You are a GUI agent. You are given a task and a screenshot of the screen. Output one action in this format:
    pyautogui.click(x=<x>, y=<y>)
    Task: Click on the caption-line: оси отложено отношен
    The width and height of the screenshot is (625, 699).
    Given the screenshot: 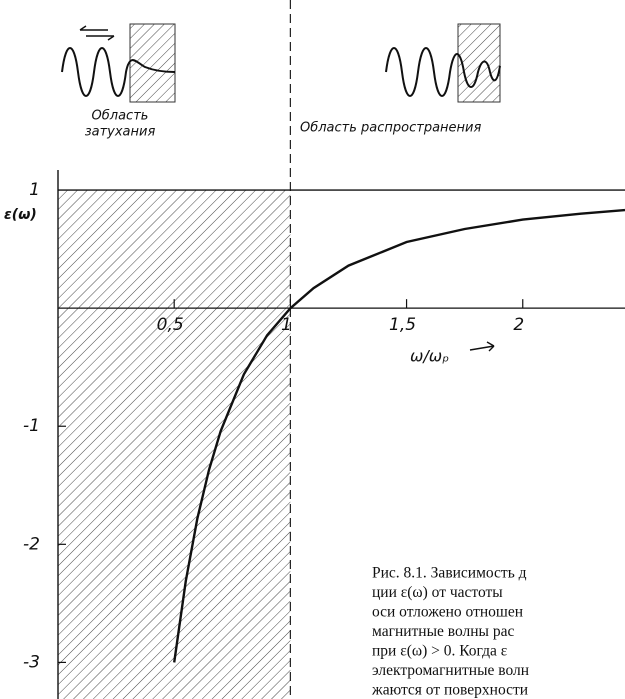 What is the action you would take?
    pyautogui.click(x=447, y=612)
    